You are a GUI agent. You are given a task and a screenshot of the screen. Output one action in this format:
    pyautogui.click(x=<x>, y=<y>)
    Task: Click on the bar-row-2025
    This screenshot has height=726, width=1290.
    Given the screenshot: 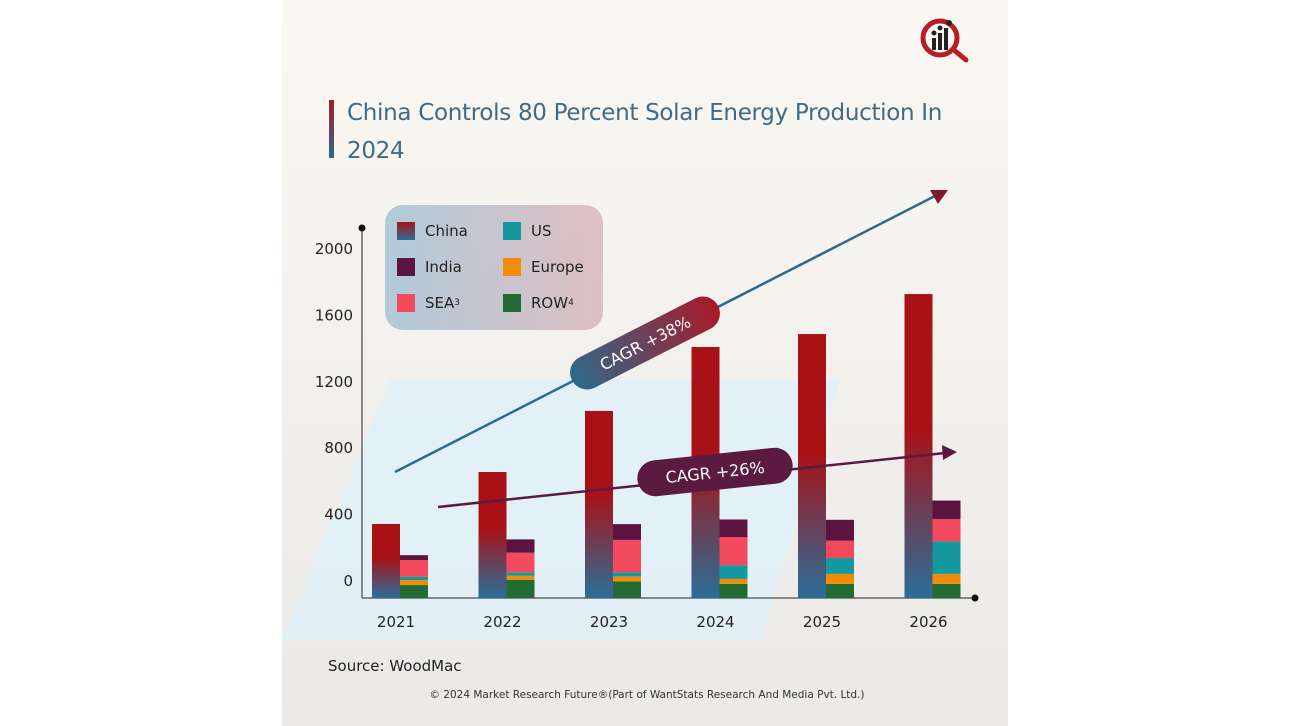 What is the action you would take?
    pyautogui.click(x=840, y=590)
    